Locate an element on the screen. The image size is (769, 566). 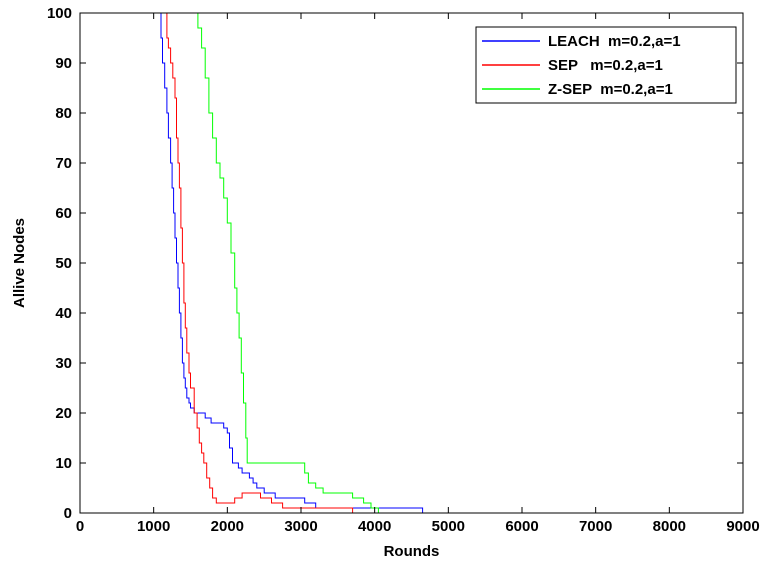
x-tick-label: 4000 is located at coordinates (374, 526).